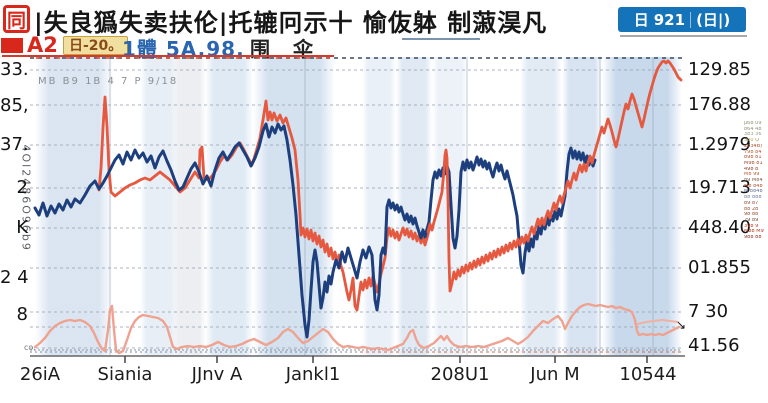  What do you see at coordinates (681, 325) in the screenshot?
I see `arrow-icon: ↘` at bounding box center [681, 325].